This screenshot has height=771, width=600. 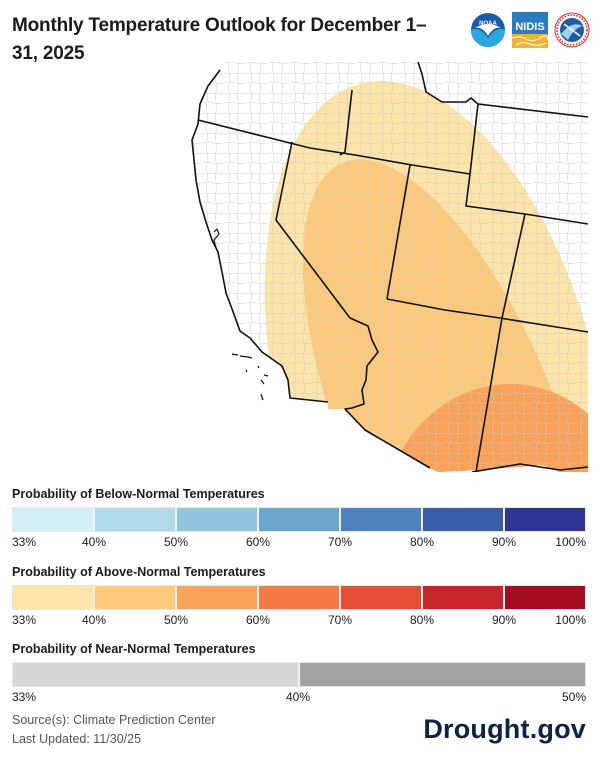 What do you see at coordinates (218, 519) in the screenshot?
I see `below-50-60-swatch` at bounding box center [218, 519].